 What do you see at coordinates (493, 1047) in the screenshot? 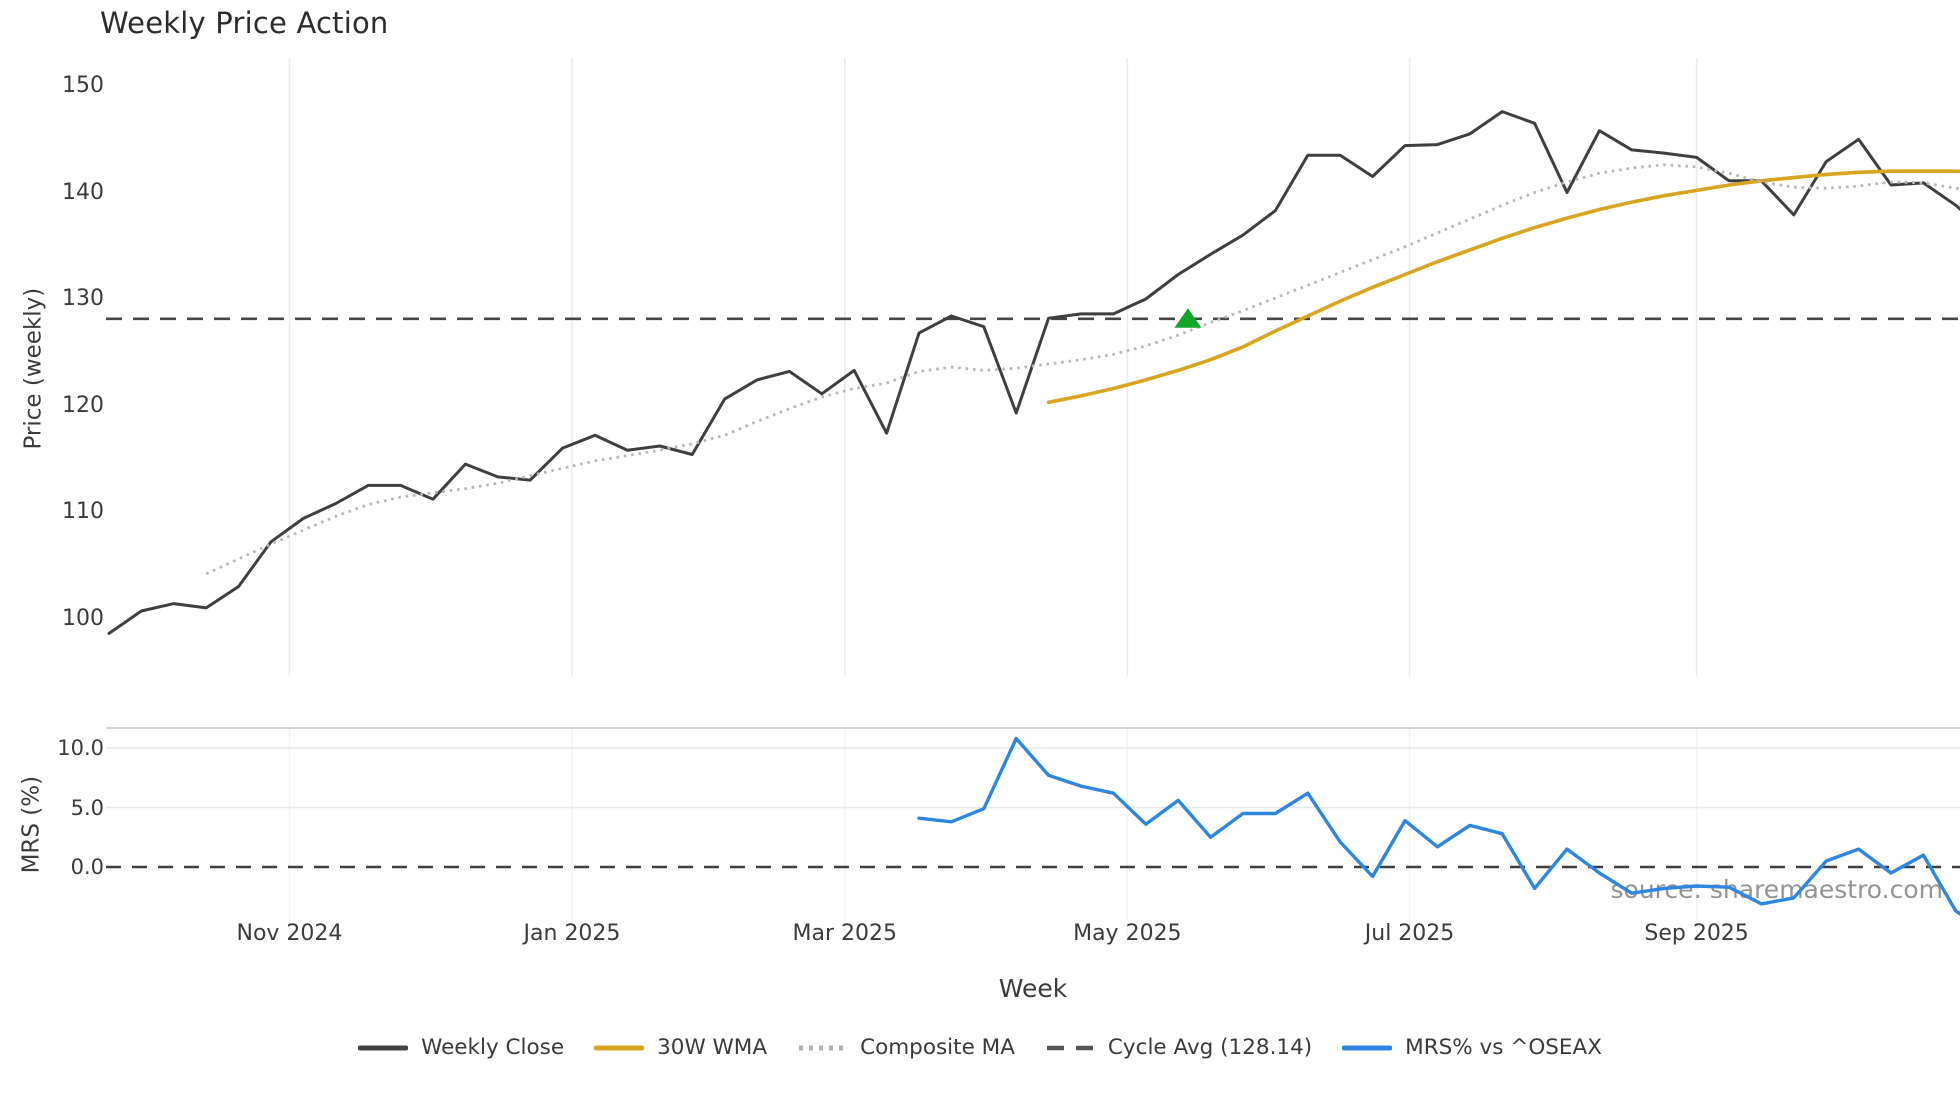
I see `legend-label: Weekly Close` at bounding box center [493, 1047].